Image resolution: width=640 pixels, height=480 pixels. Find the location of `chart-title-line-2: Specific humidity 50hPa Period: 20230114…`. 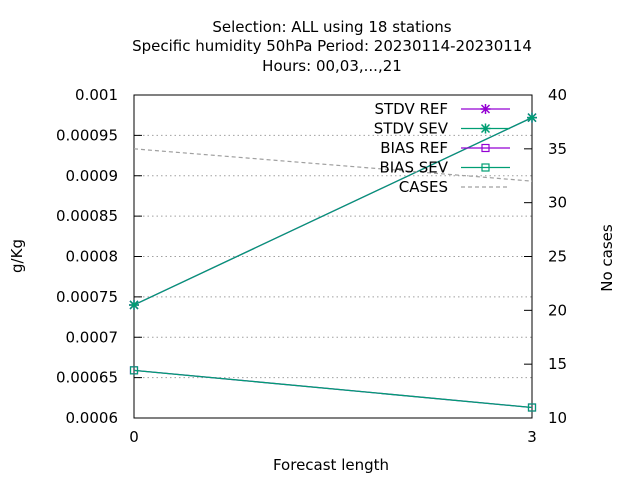

chart-title-line-2: Specific humidity 50hPa Period: 20230114… is located at coordinates (332, 46).